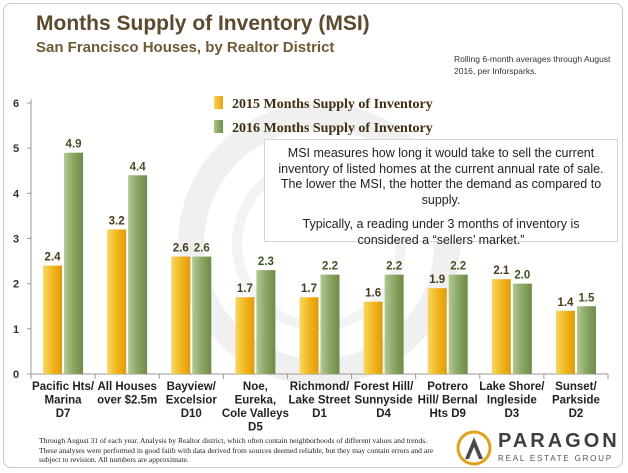 This screenshot has height=473, width=628. I want to click on legend-item-2015: 2015 Months Supply of Inventory, so click(323, 104).